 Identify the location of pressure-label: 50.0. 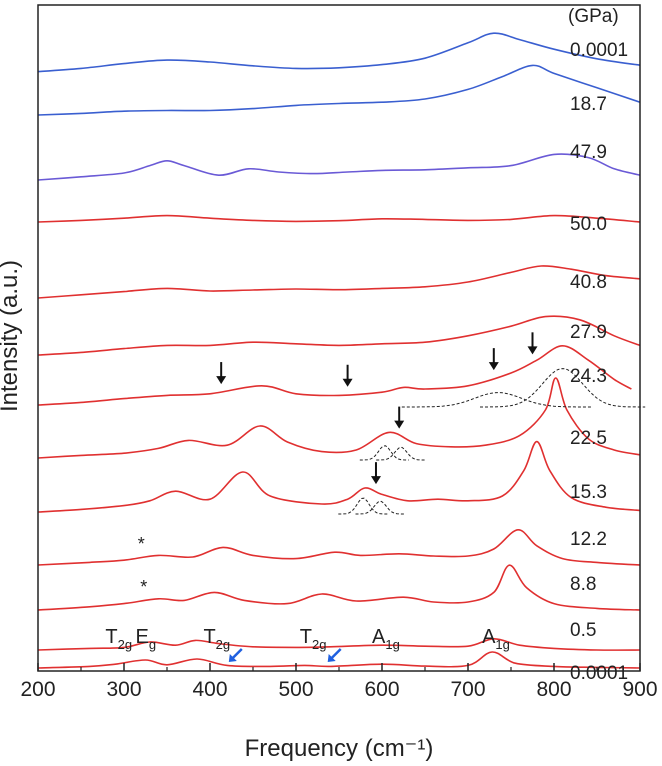
(588, 224).